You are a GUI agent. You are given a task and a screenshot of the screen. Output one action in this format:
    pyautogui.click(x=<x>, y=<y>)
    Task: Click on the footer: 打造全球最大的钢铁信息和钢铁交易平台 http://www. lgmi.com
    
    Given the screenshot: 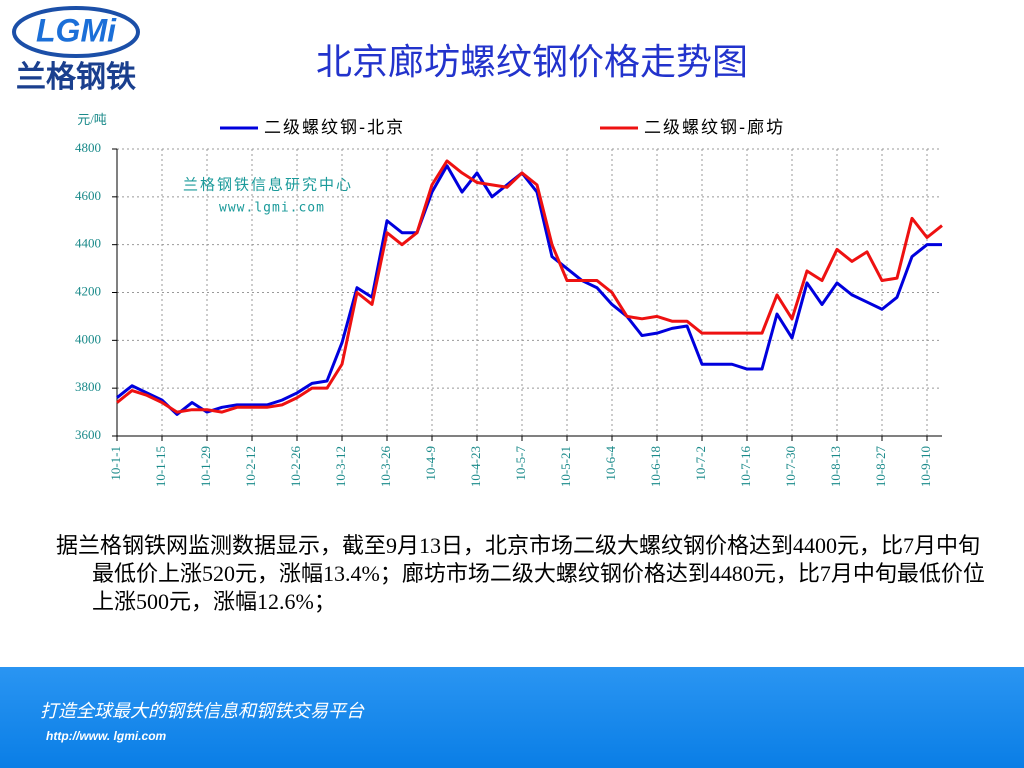 What is the action you would take?
    pyautogui.click(x=512, y=717)
    